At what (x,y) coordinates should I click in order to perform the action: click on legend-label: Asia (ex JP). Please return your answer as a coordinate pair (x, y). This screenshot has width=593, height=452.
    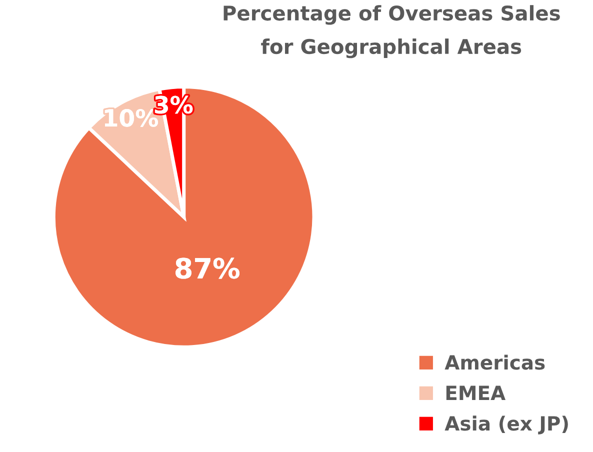
    Looking at the image, I should click on (506, 425).